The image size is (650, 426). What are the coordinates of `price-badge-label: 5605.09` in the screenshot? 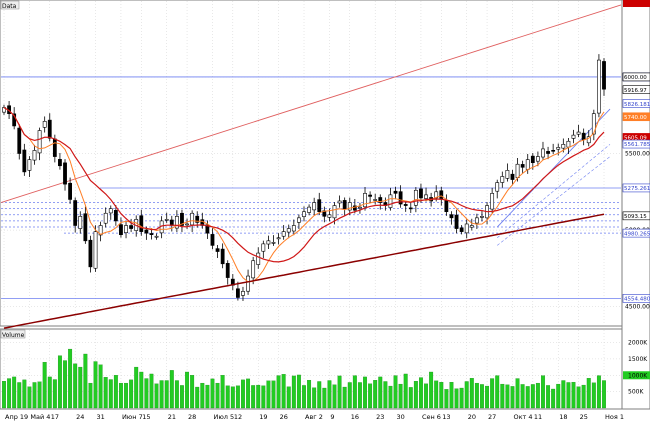 It's located at (635, 139).